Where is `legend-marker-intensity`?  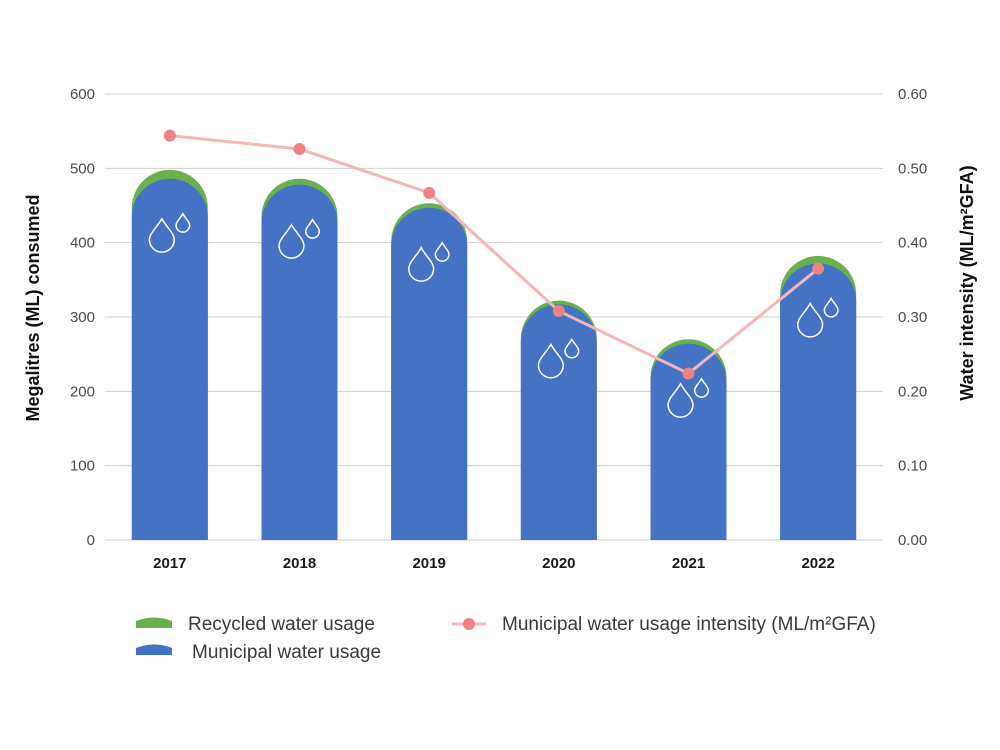
legend-marker-intensity is located at coordinates (469, 624).